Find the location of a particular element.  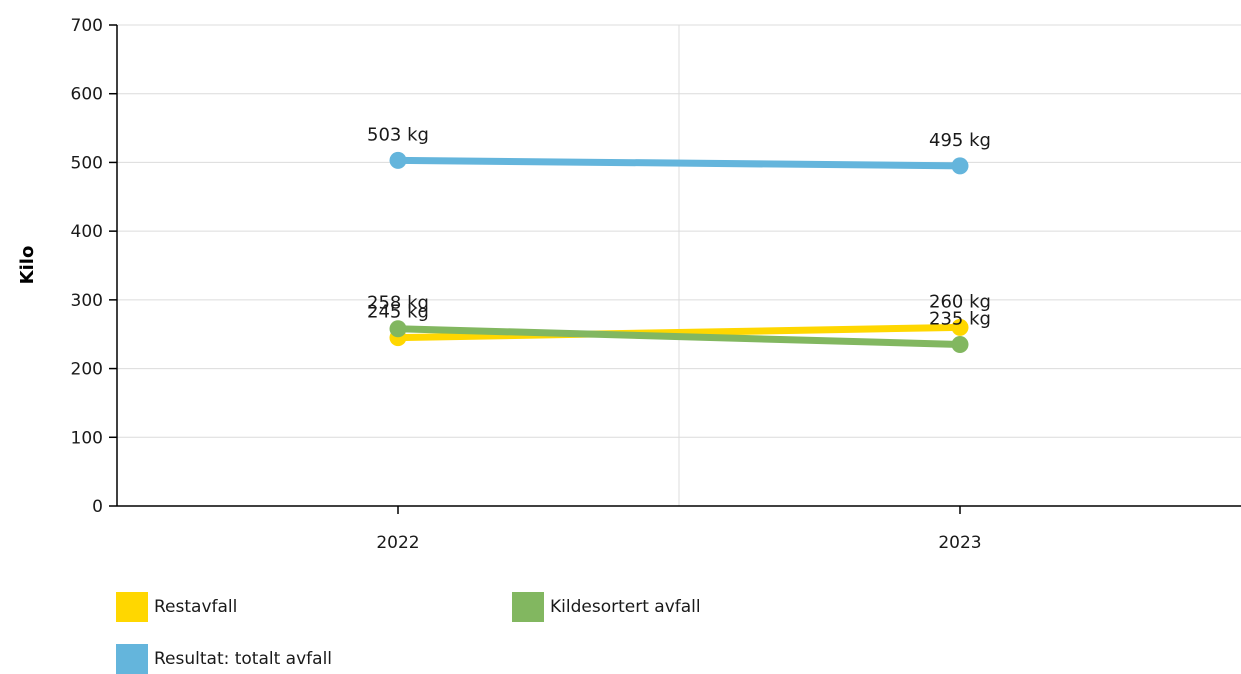

x-tick-labels: 2022 2023 is located at coordinates (678, 543).